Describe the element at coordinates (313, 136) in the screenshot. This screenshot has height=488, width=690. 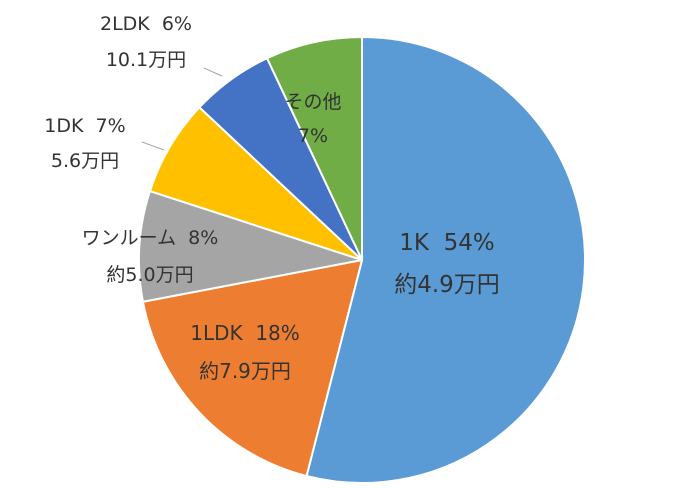
I see `slice-percent-label-6: 7%` at that location.